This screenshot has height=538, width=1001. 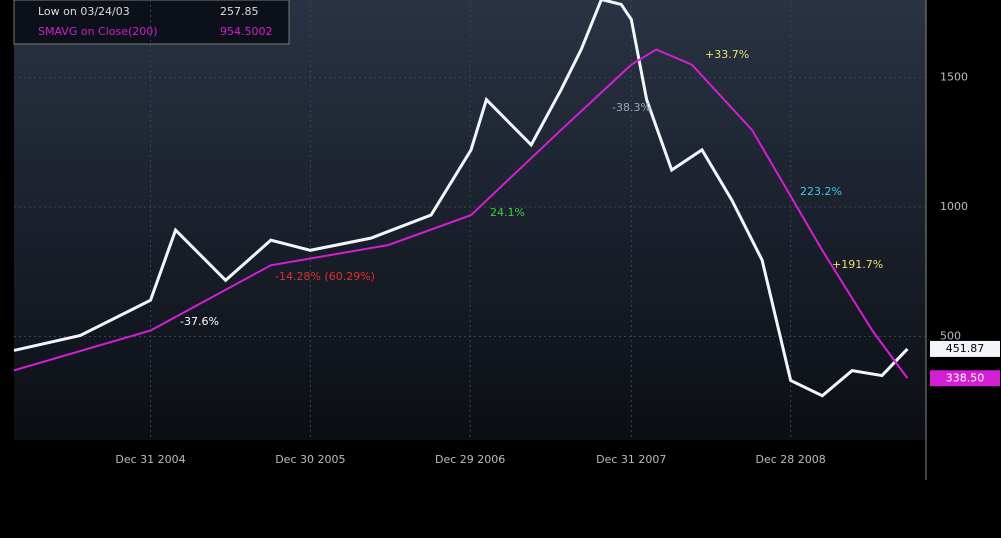 I want to click on y-tick-label: 500, so click(x=950, y=335).